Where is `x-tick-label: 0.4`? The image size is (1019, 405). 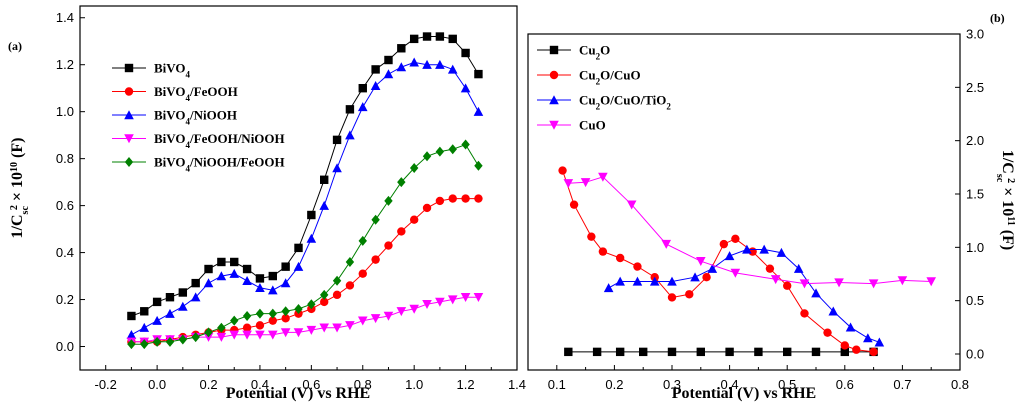
x-tick-label: 0.4 is located at coordinates (730, 384).